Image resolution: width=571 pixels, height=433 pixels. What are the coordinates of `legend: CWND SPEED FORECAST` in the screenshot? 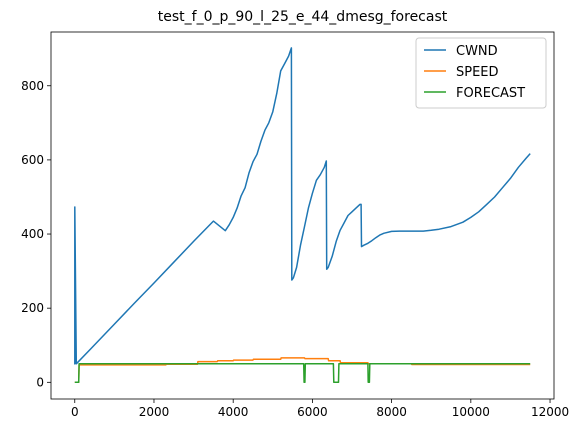 It's located at (481, 73).